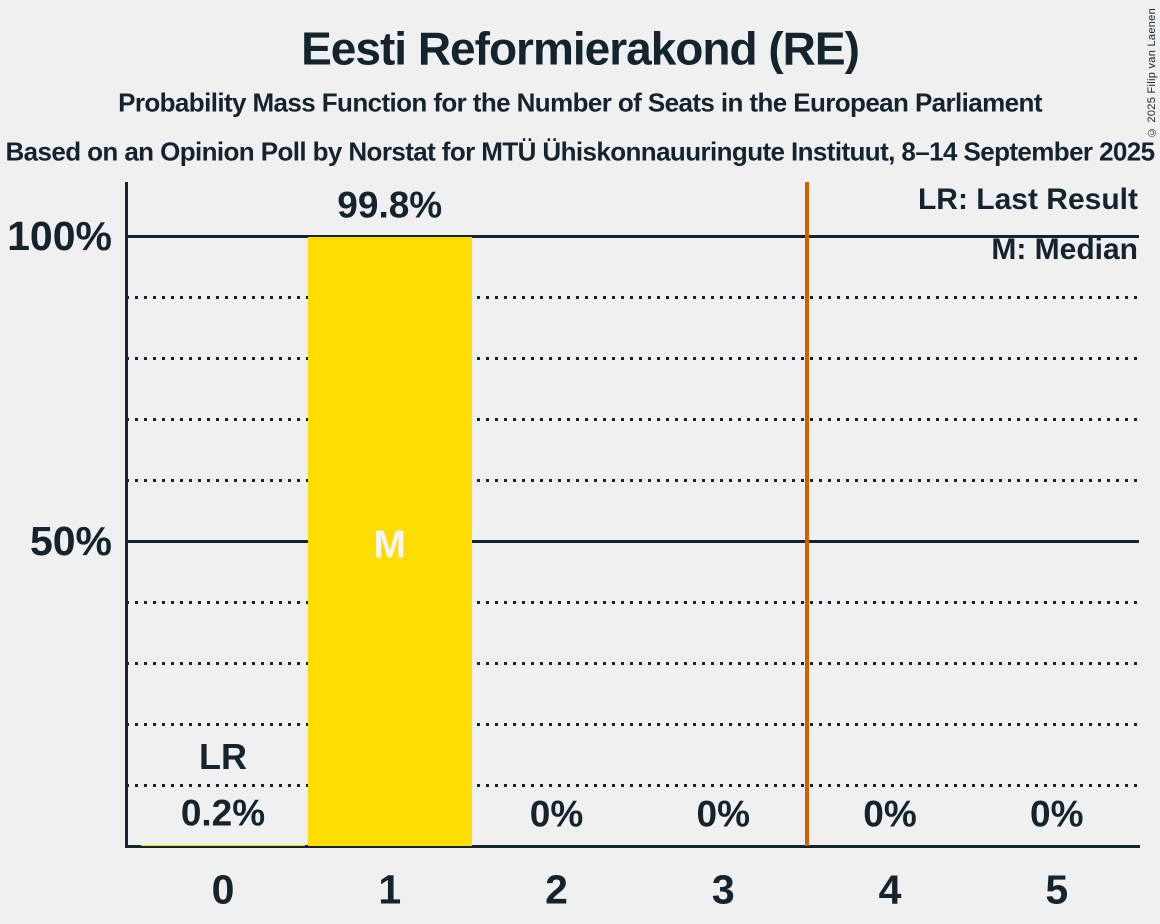 This screenshot has height=924, width=1160. I want to click on y-axis-line, so click(126, 515).